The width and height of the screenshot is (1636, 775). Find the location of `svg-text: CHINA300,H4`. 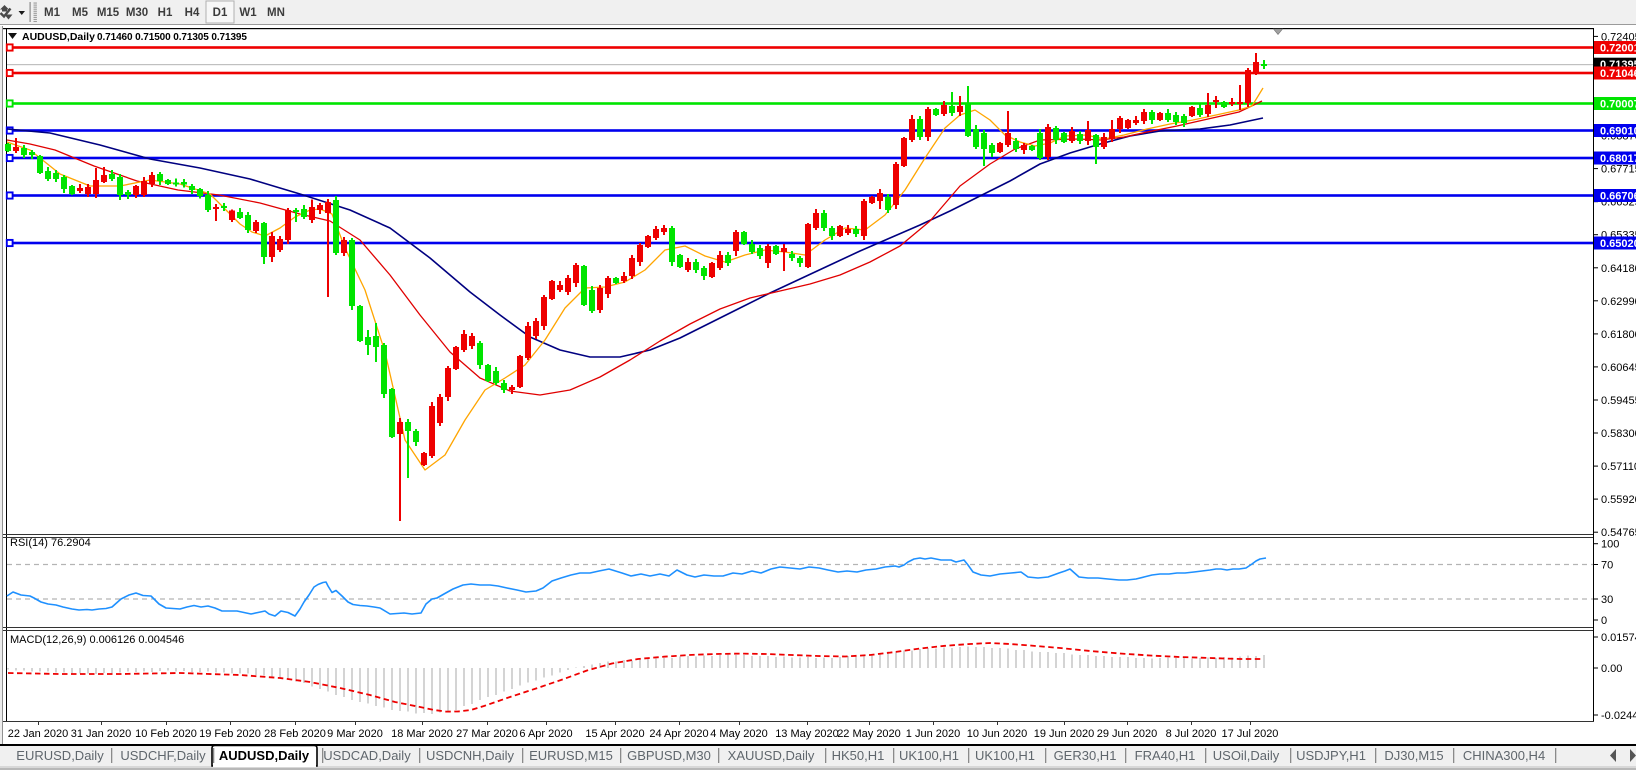

svg-text: CHINA300,H4 is located at coordinates (1504, 755).